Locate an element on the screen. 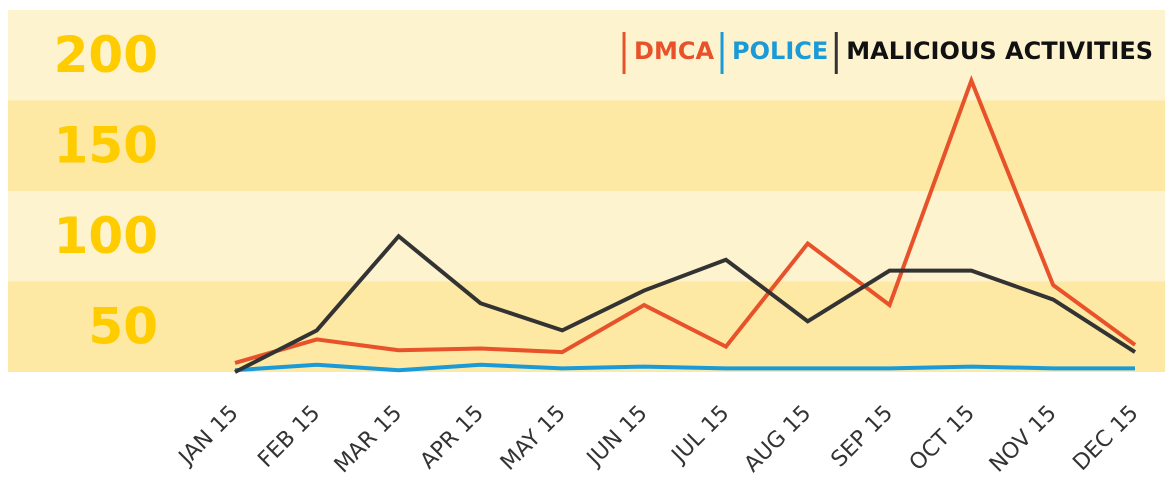 This screenshot has width=1171, height=486. x-tick-label: NOV 15 is located at coordinates (1023, 439).